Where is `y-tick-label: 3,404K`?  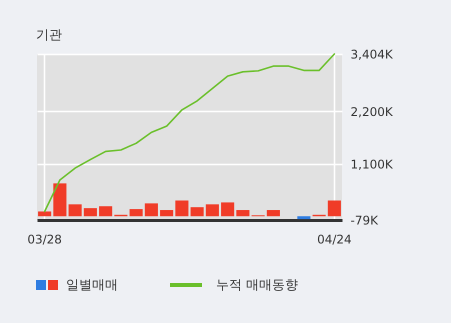 y-tick-label: 3,404K is located at coordinates (372, 55).